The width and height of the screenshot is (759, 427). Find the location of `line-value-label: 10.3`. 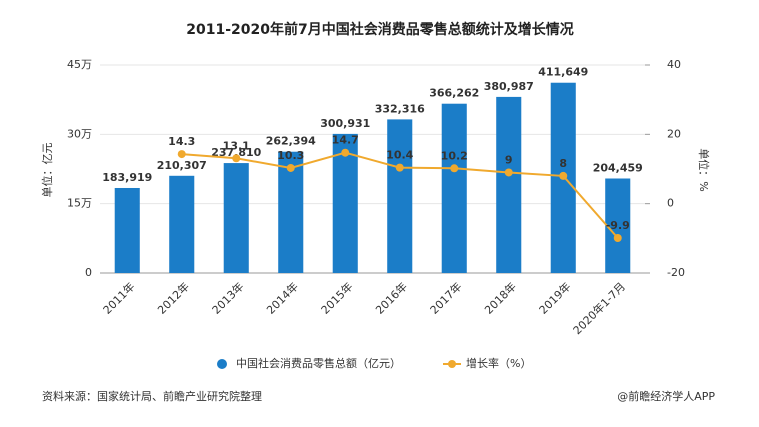

line-value-label: 10.3 is located at coordinates (290, 155).